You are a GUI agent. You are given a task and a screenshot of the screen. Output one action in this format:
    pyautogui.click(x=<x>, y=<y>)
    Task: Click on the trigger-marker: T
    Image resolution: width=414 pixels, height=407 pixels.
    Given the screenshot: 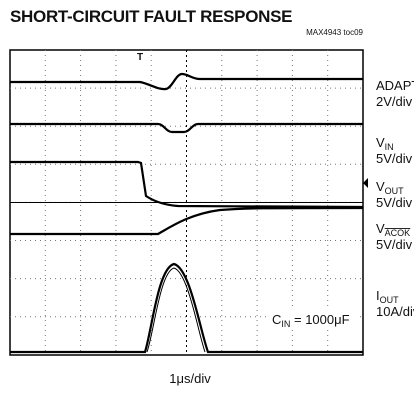 What is the action you would take?
    pyautogui.click(x=140, y=57)
    